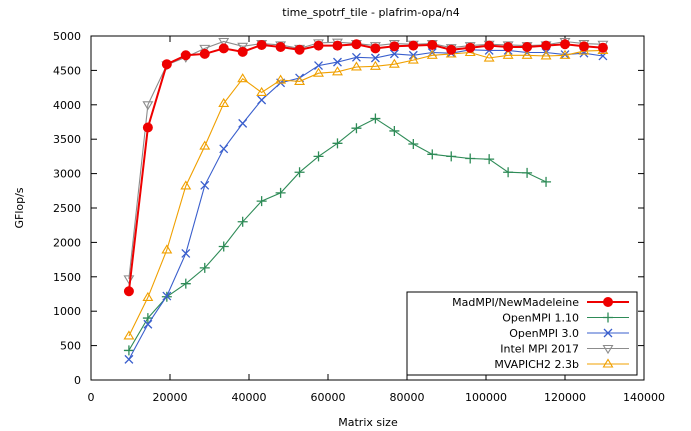 The width and height of the screenshot is (691, 431). Describe the element at coordinates (486, 397) in the screenshot. I see `x-tick-label: 100000` at that location.